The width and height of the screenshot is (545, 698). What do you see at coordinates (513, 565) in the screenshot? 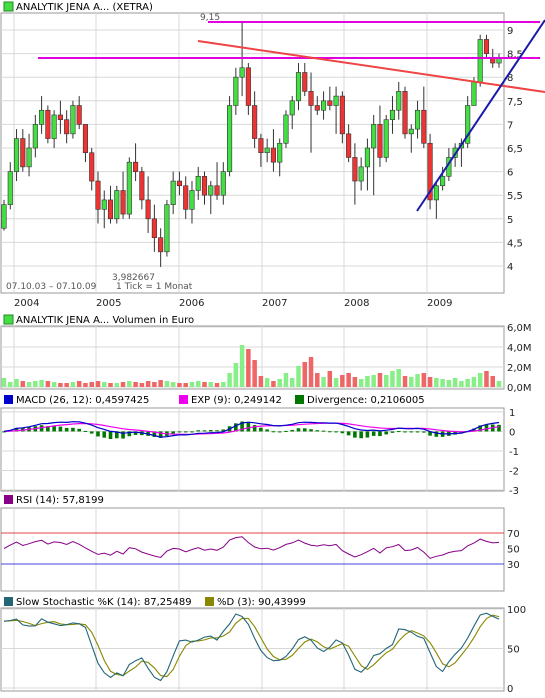
I see `rsi-y-tick-label: 30` at bounding box center [513, 565].